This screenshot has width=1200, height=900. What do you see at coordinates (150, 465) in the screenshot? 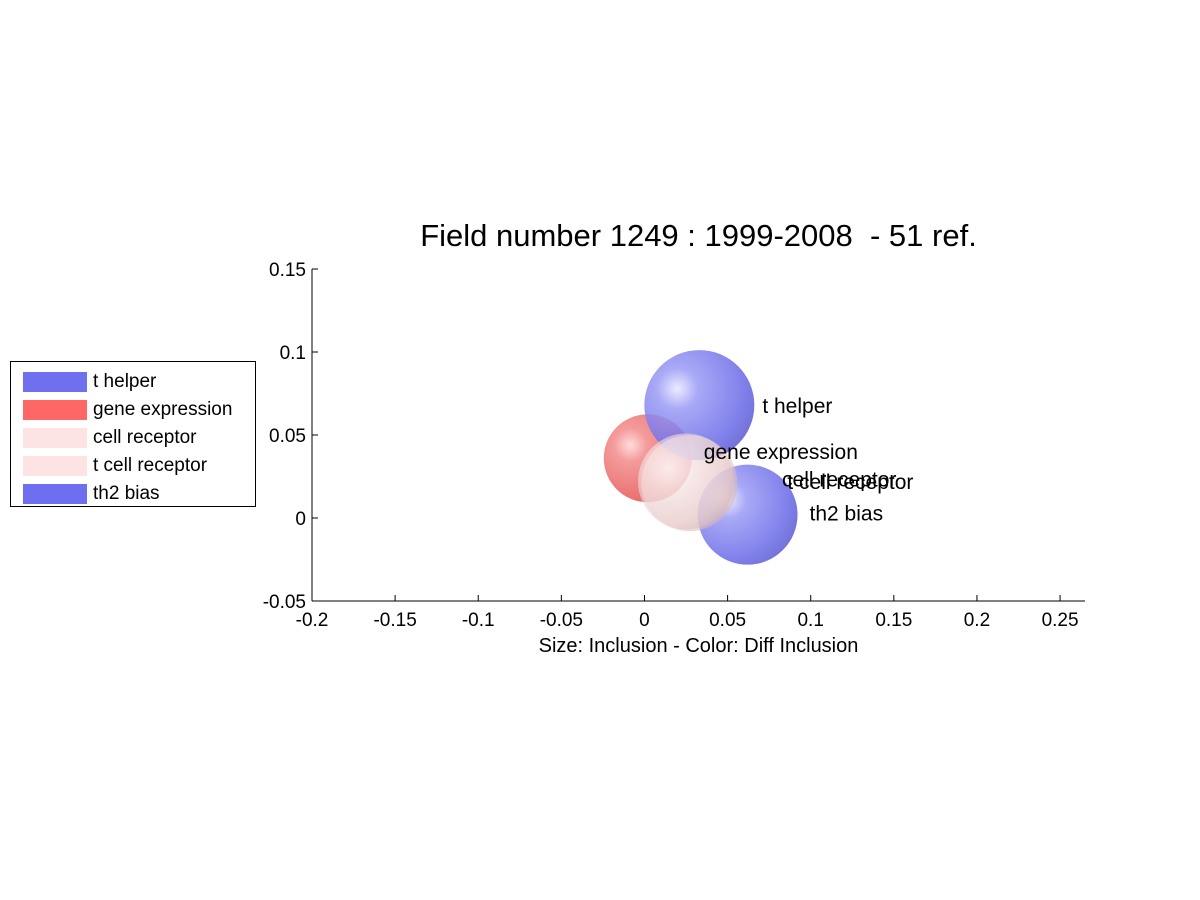
I see `legend-label: t cell receptor` at bounding box center [150, 465].